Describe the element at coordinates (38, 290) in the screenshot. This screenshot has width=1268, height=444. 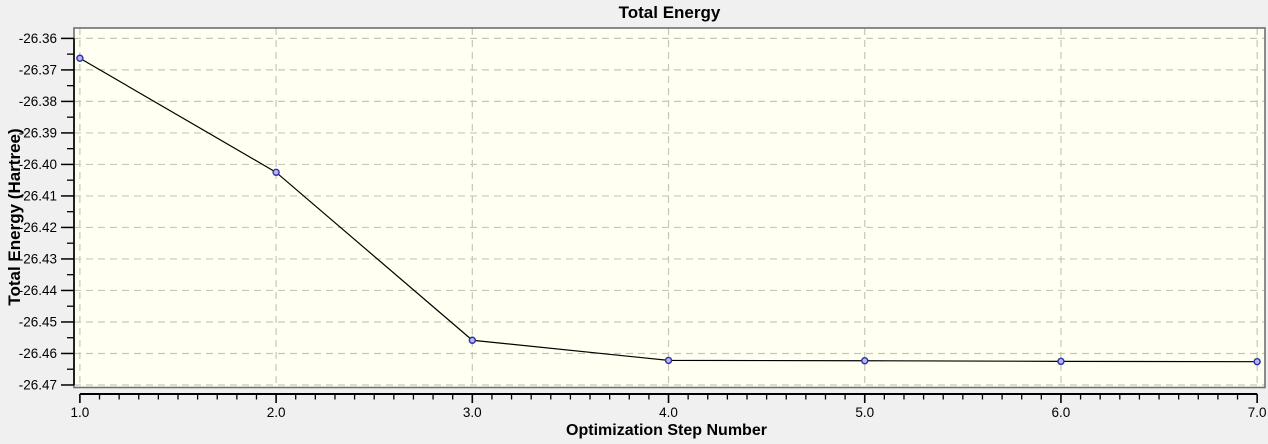
I see `y-tick-label: -26.44` at that location.